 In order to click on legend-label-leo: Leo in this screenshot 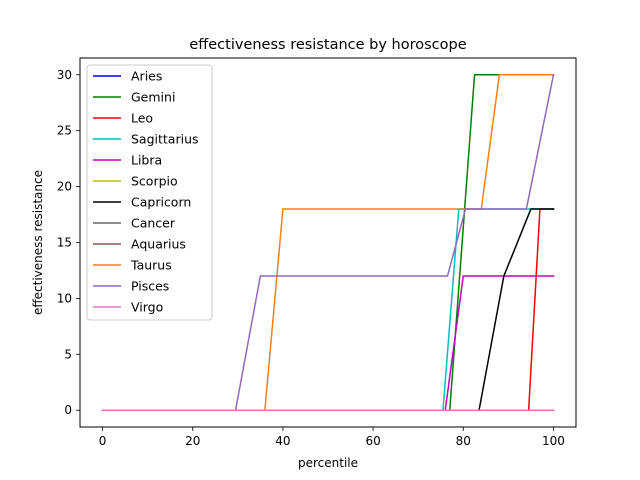, I will do `click(142, 118)`.